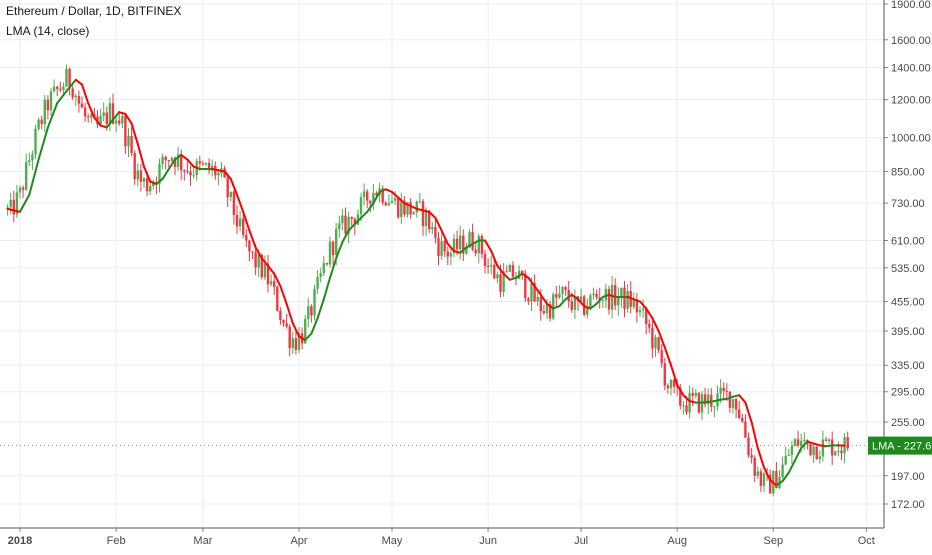  What do you see at coordinates (908, 366) in the screenshot?
I see `price-tick-label: 335.00` at bounding box center [908, 366].